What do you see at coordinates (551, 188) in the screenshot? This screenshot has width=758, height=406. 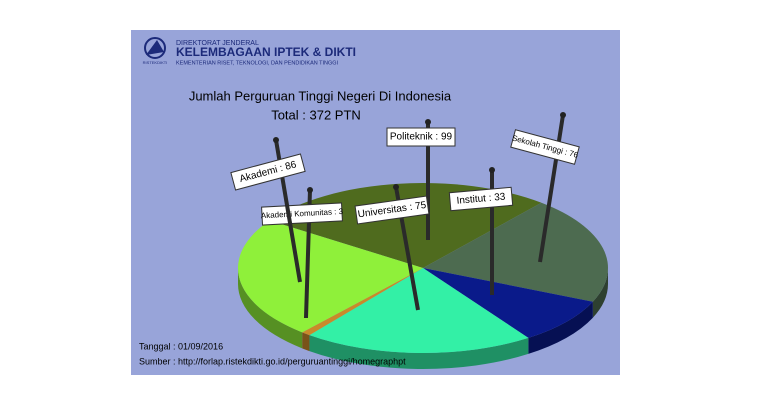 I see `signpost-stick` at bounding box center [551, 188].